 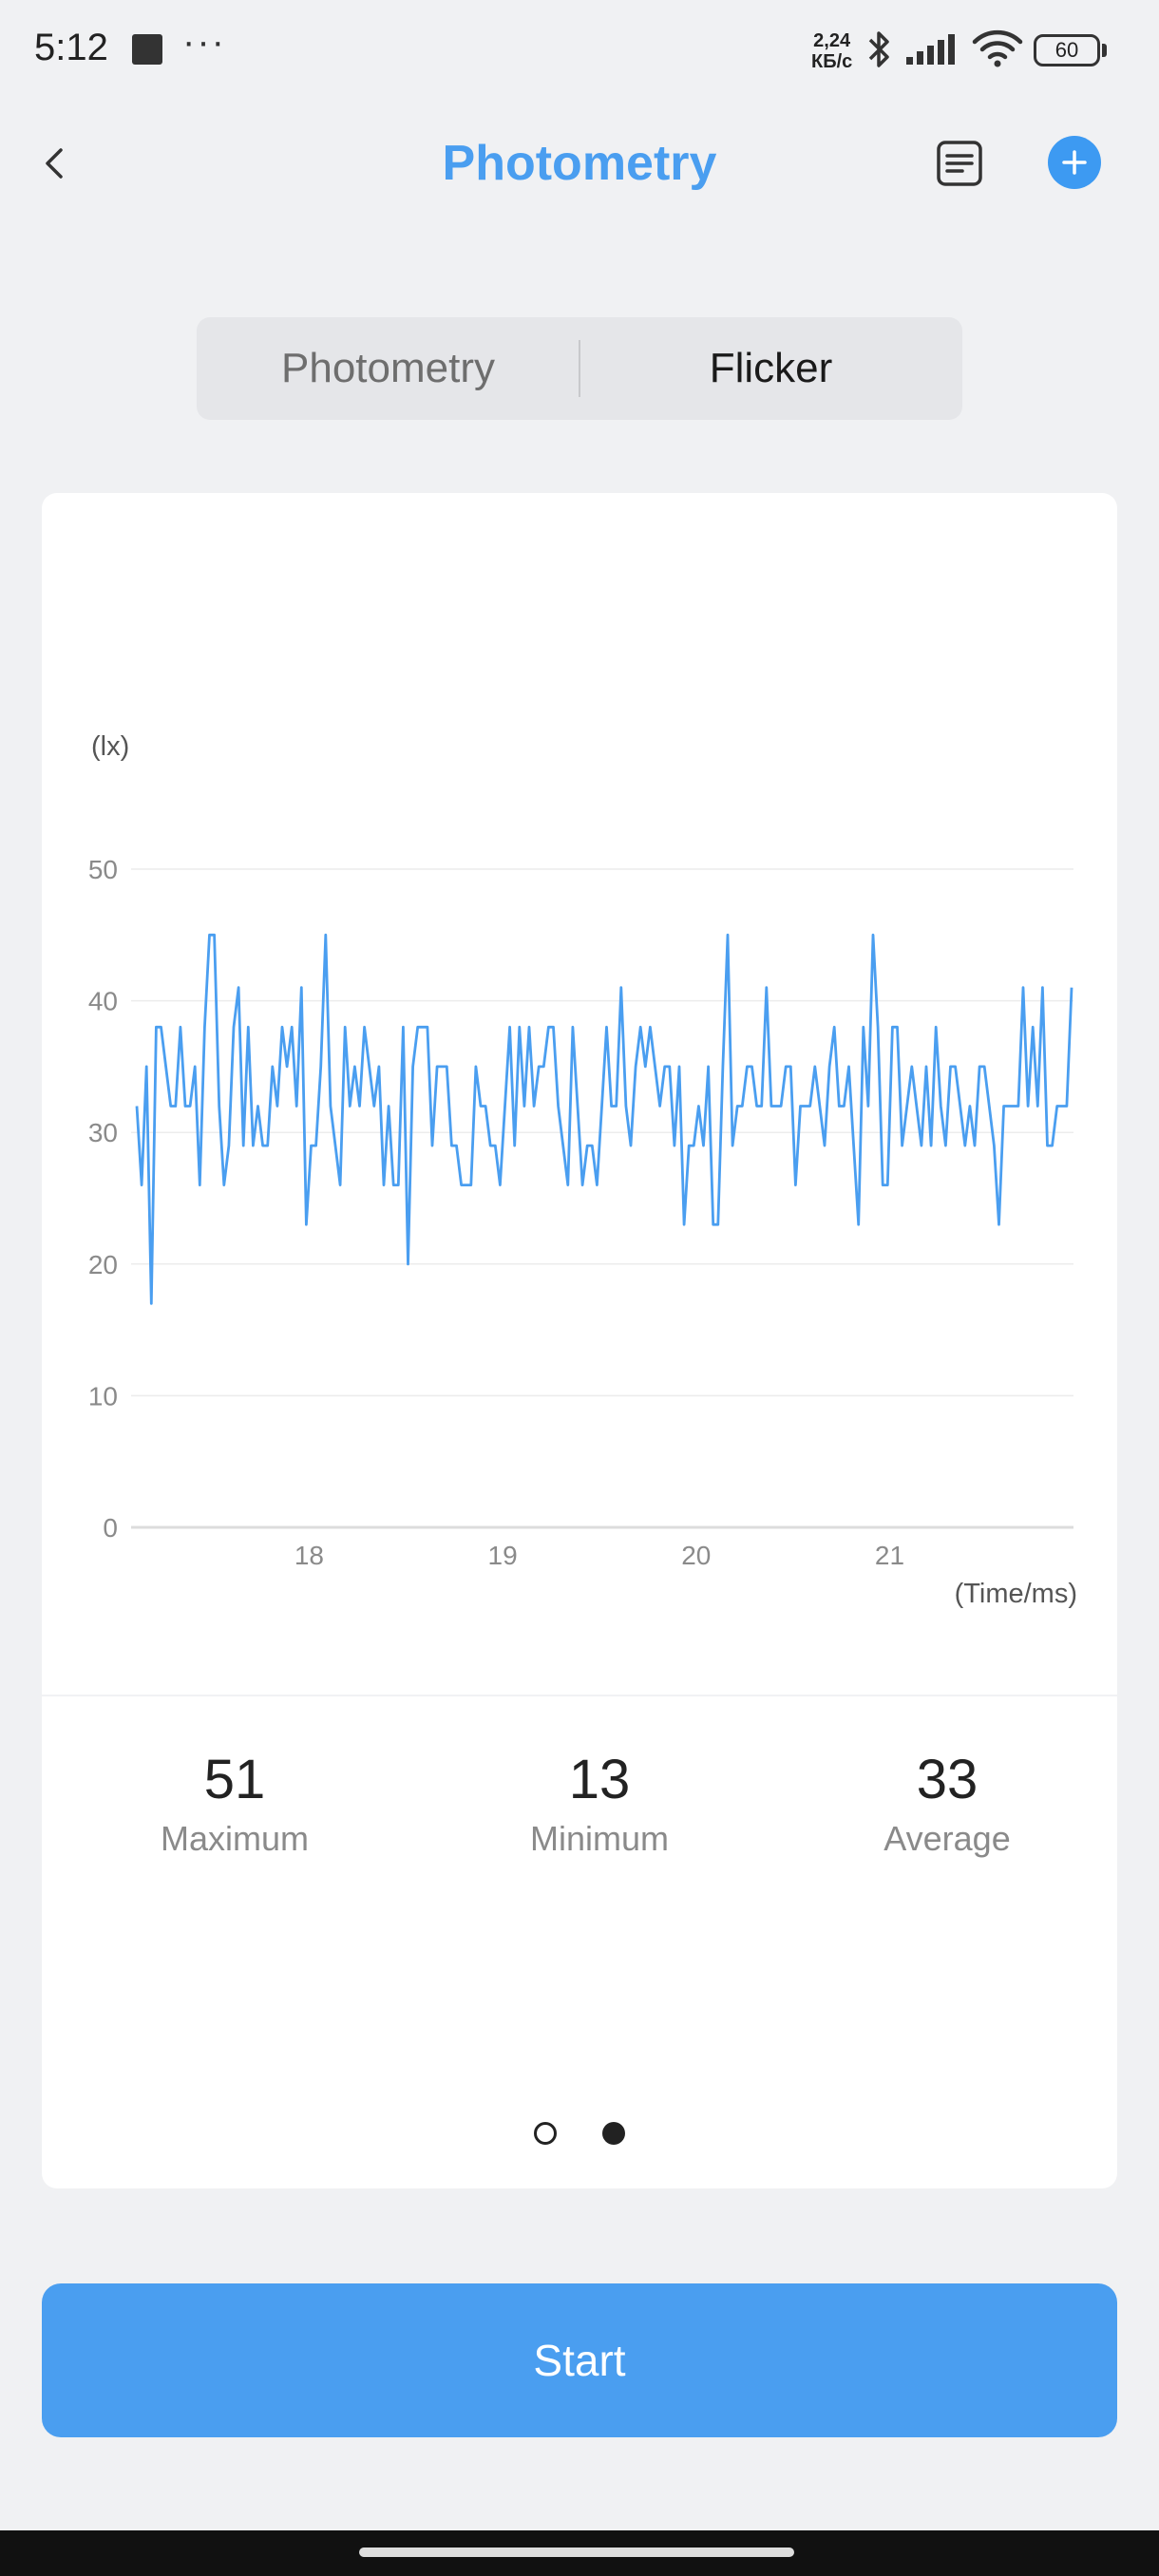 I want to click on stat-minimum: 13 Minimum, so click(x=599, y=1803).